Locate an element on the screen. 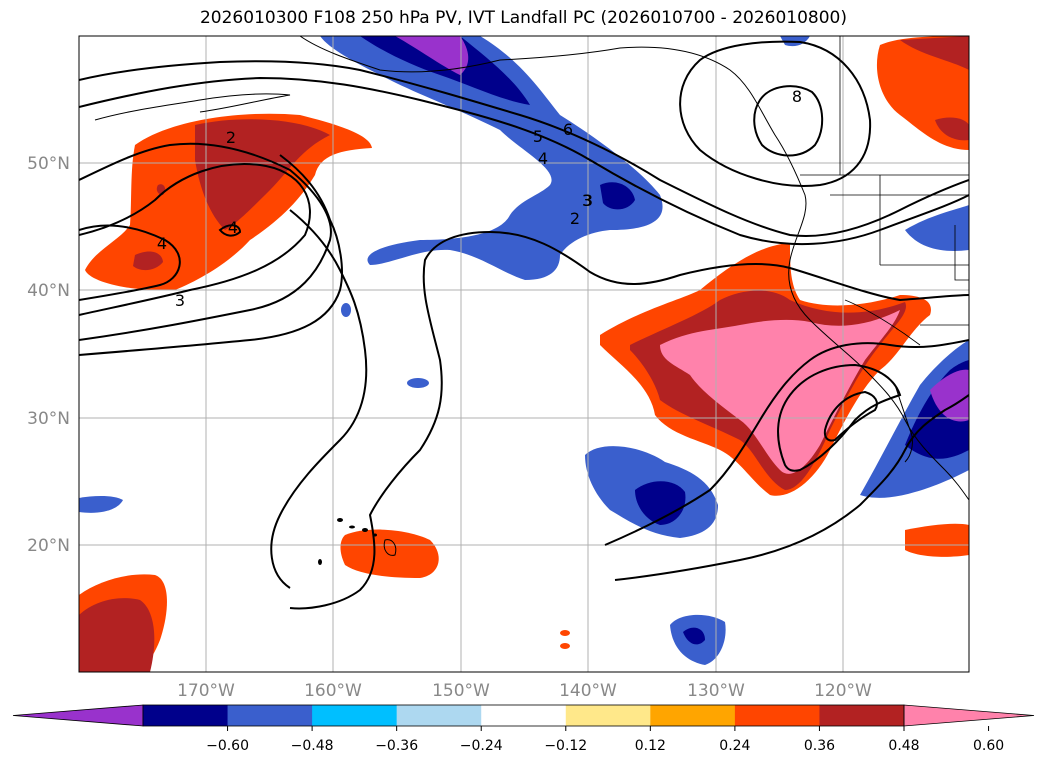  contour-label: 8 is located at coordinates (797, 96).